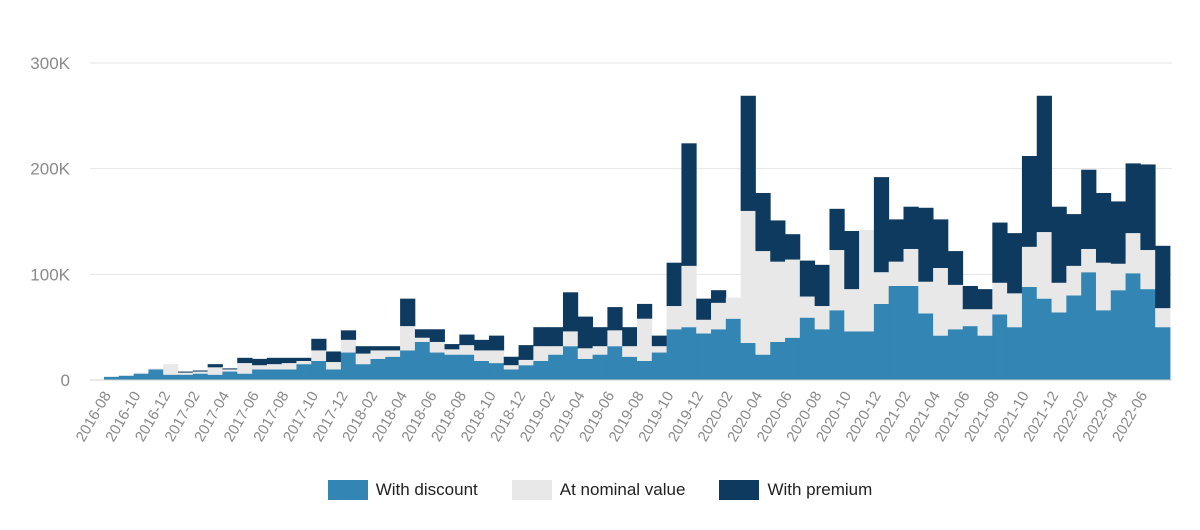  Describe the element at coordinates (795, 490) in the screenshot. I see `legend-item-with-premium: With premium` at that location.